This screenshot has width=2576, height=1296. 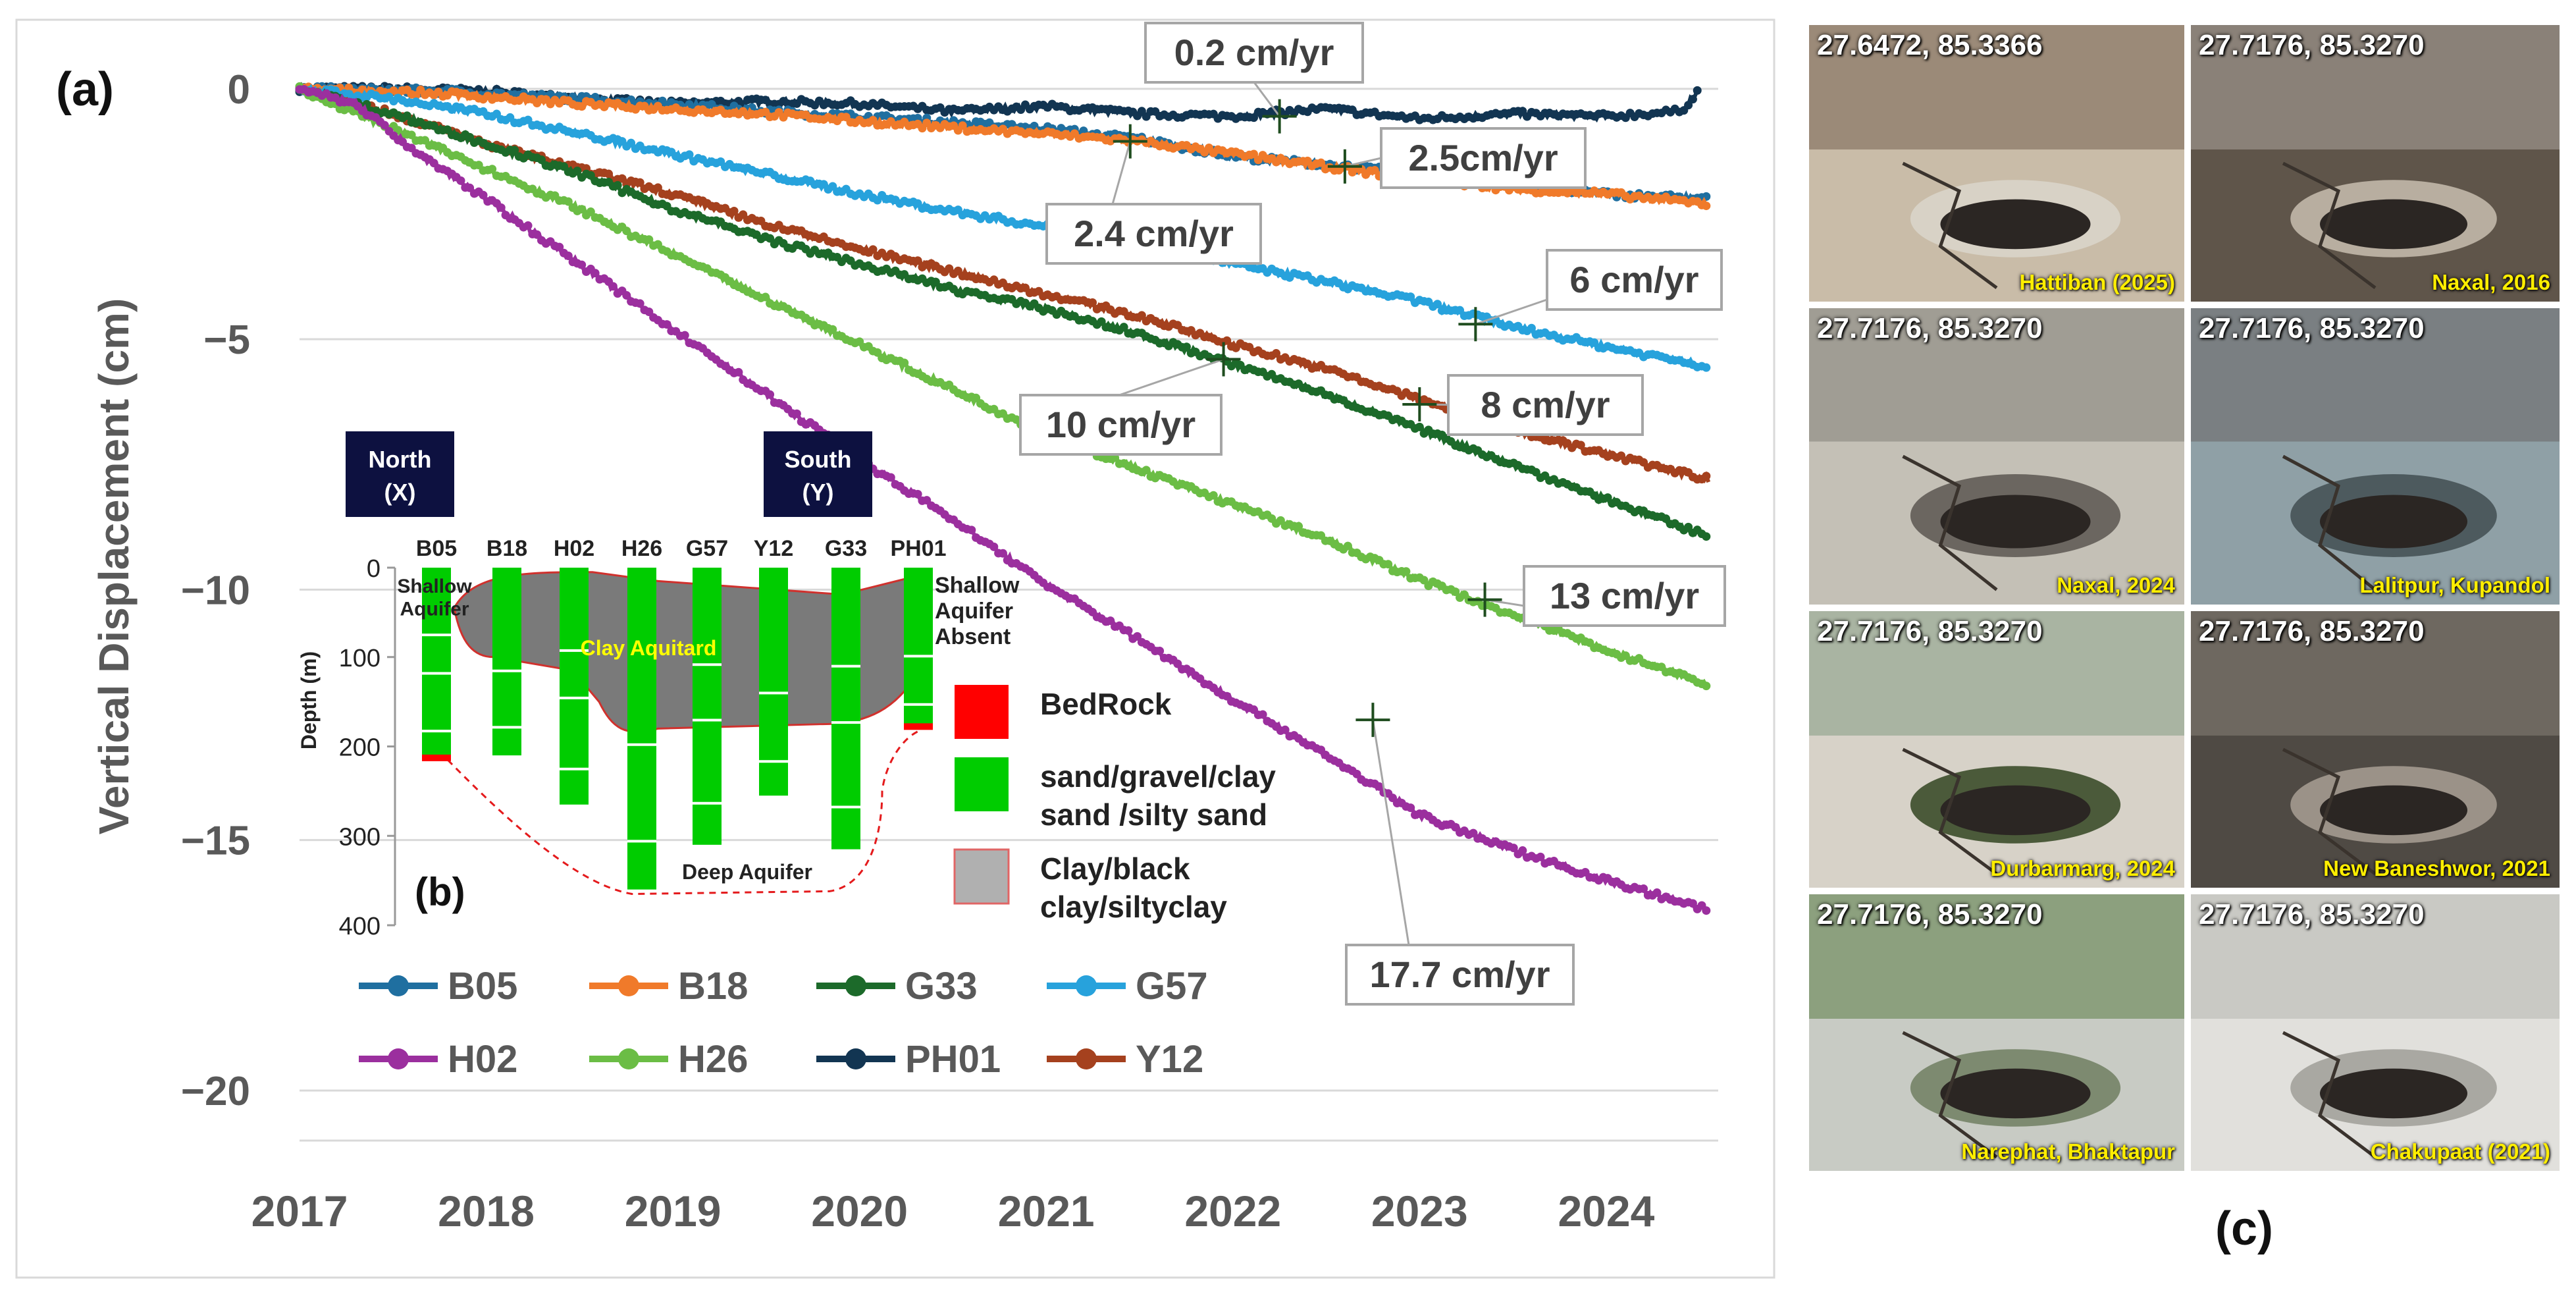 I want to click on rate-annotation: 13 cm/yr, so click(x=1596, y=596).